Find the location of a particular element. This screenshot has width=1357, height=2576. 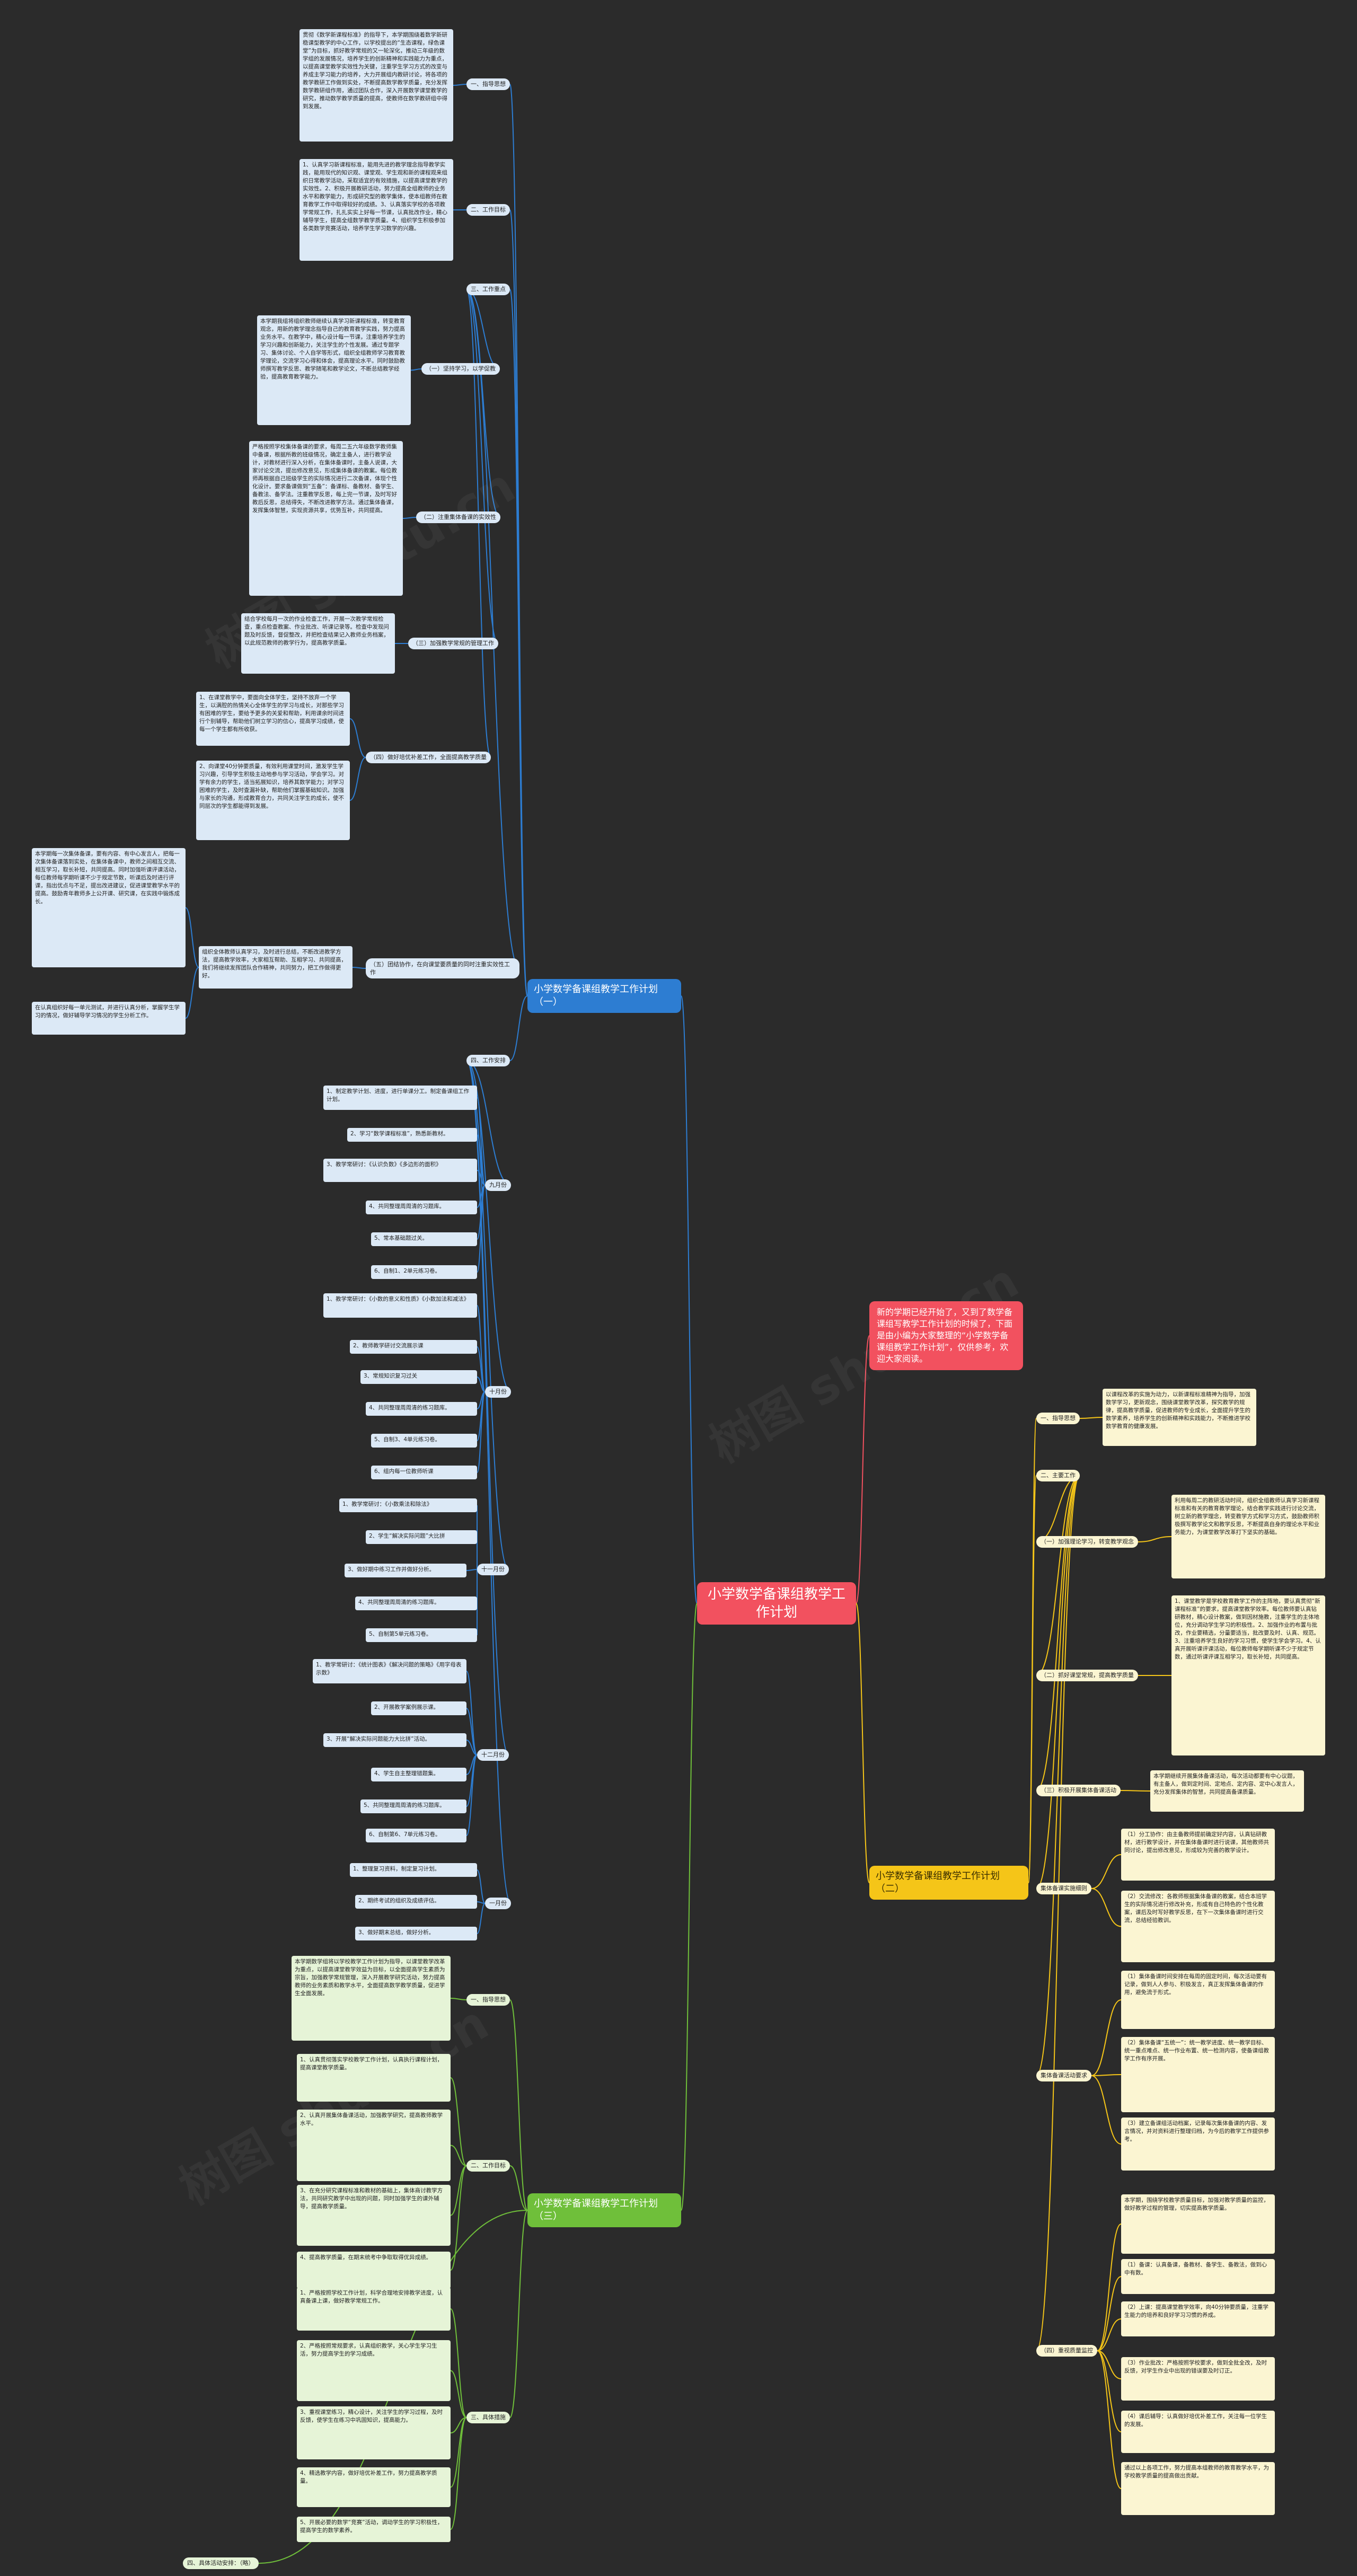

plan3-goal-item: 1、认真贯彻落实学校教学工作计划，认真执行课程计划，提高课堂教学质量。 is located at coordinates (374, 2078).